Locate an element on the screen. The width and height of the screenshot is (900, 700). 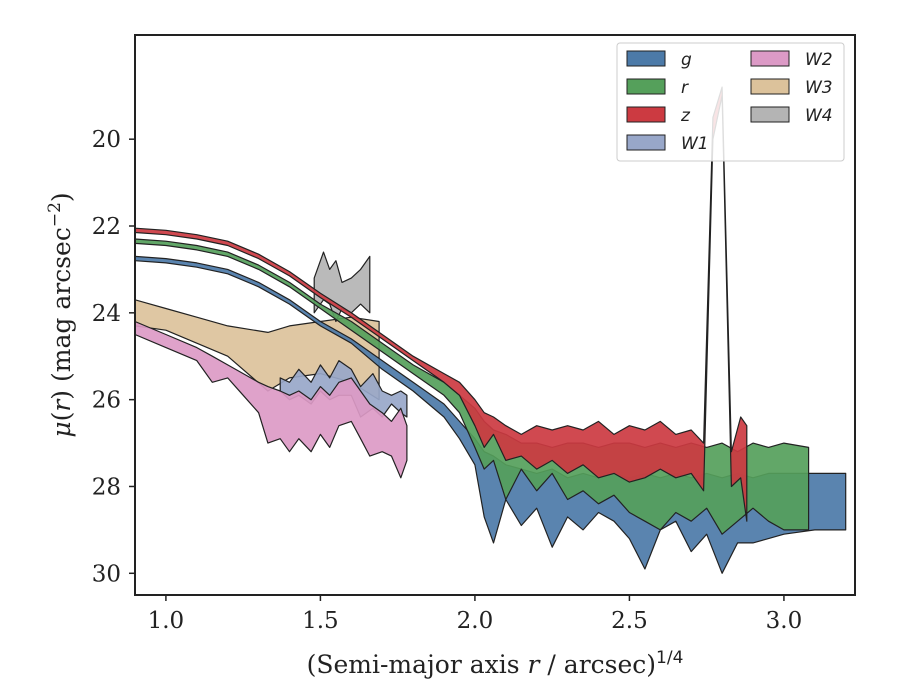
legend-item-z: z is located at coordinates (658, 116).